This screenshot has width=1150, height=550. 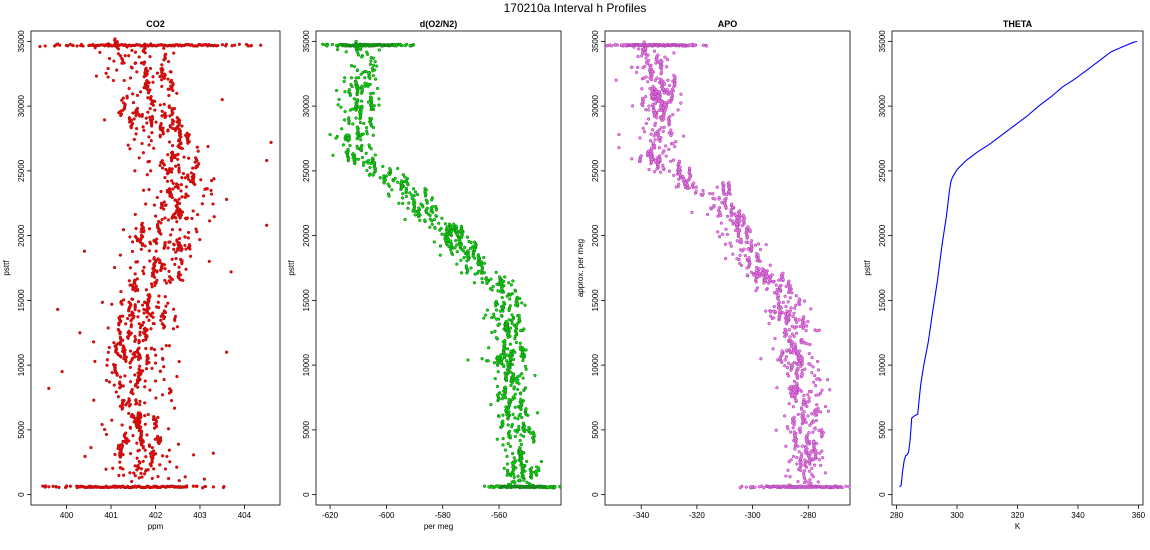 I want to click on y-tick-label: 25000, so click(x=595, y=170).